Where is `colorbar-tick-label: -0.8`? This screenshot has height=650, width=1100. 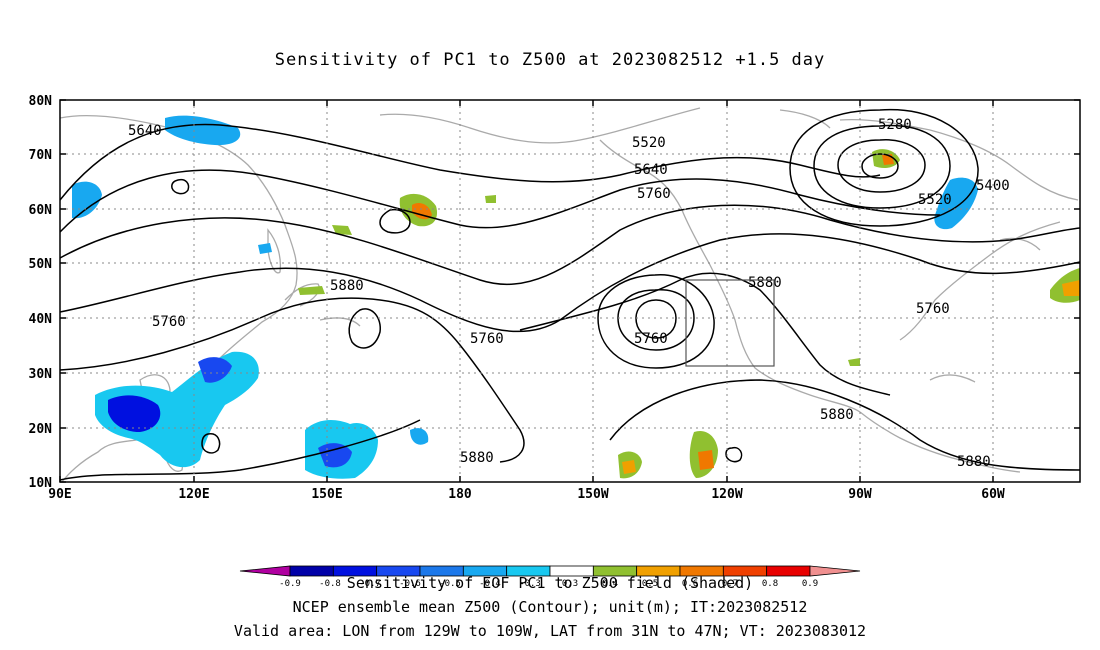 colorbar-tick-label: -0.8 is located at coordinates (330, 584).